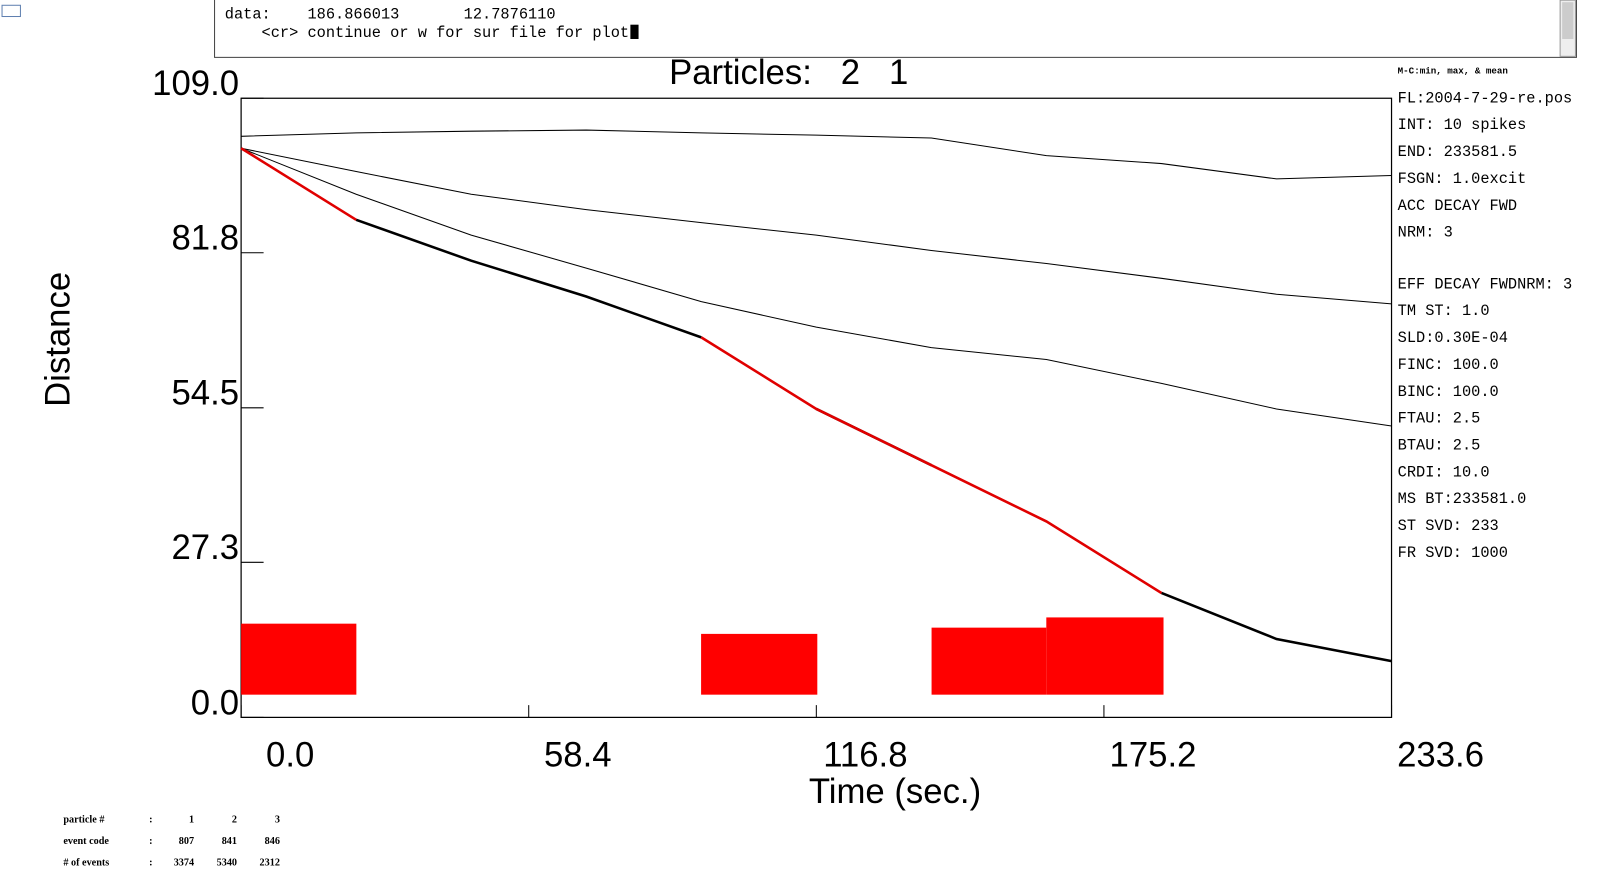 This screenshot has width=1602, height=880. Describe the element at coordinates (58, 339) in the screenshot. I see `y-axis-label: Distance` at that location.